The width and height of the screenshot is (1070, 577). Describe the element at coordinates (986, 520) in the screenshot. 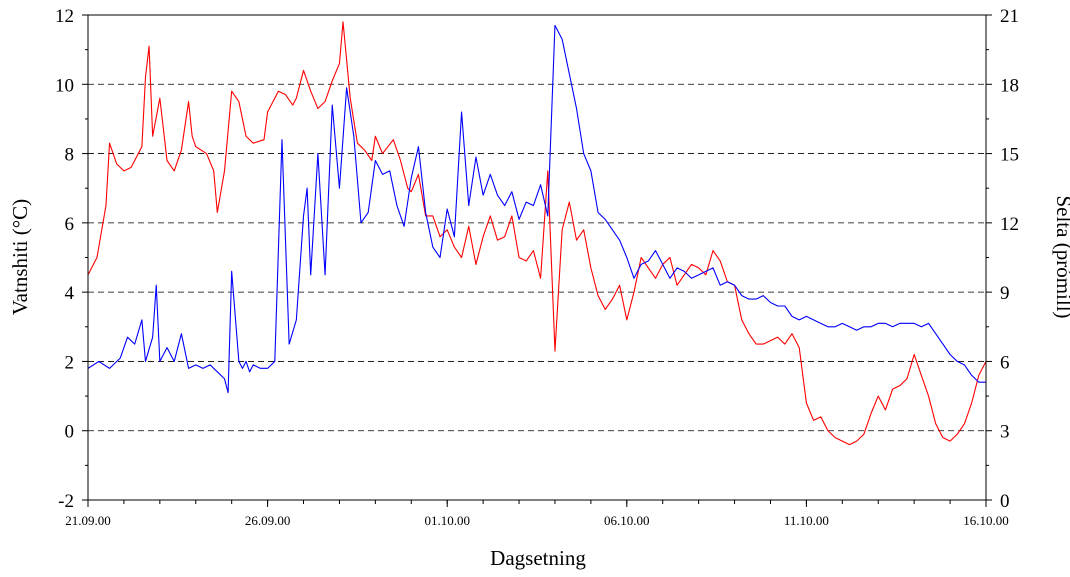

I see `x-tick-label: 16.10.00` at that location.